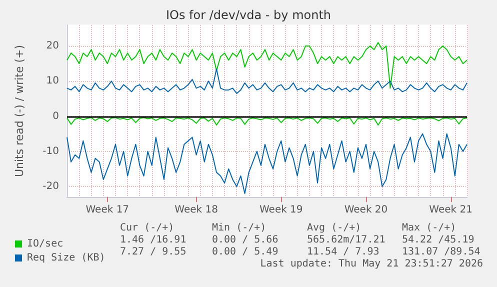  What do you see at coordinates (249, 15) in the screenshot?
I see `chart-title: IOs for /dev/vda - by month` at bounding box center [249, 15].